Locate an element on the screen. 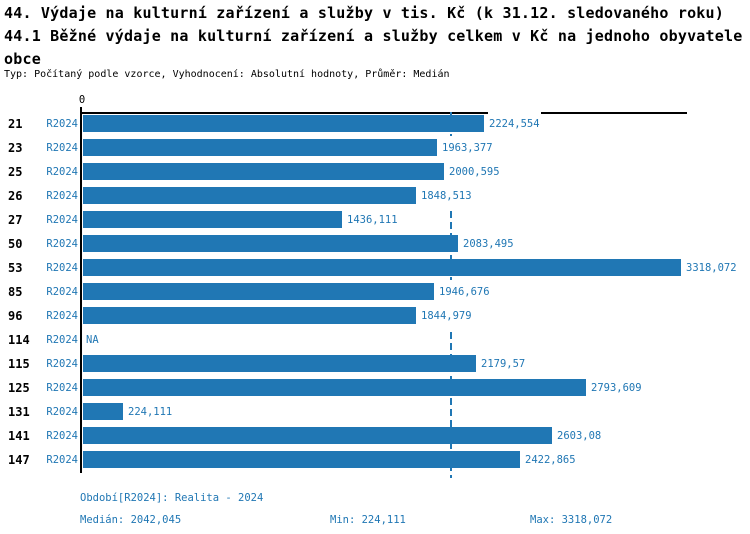  row-category-label: 50 is located at coordinates (15, 244).